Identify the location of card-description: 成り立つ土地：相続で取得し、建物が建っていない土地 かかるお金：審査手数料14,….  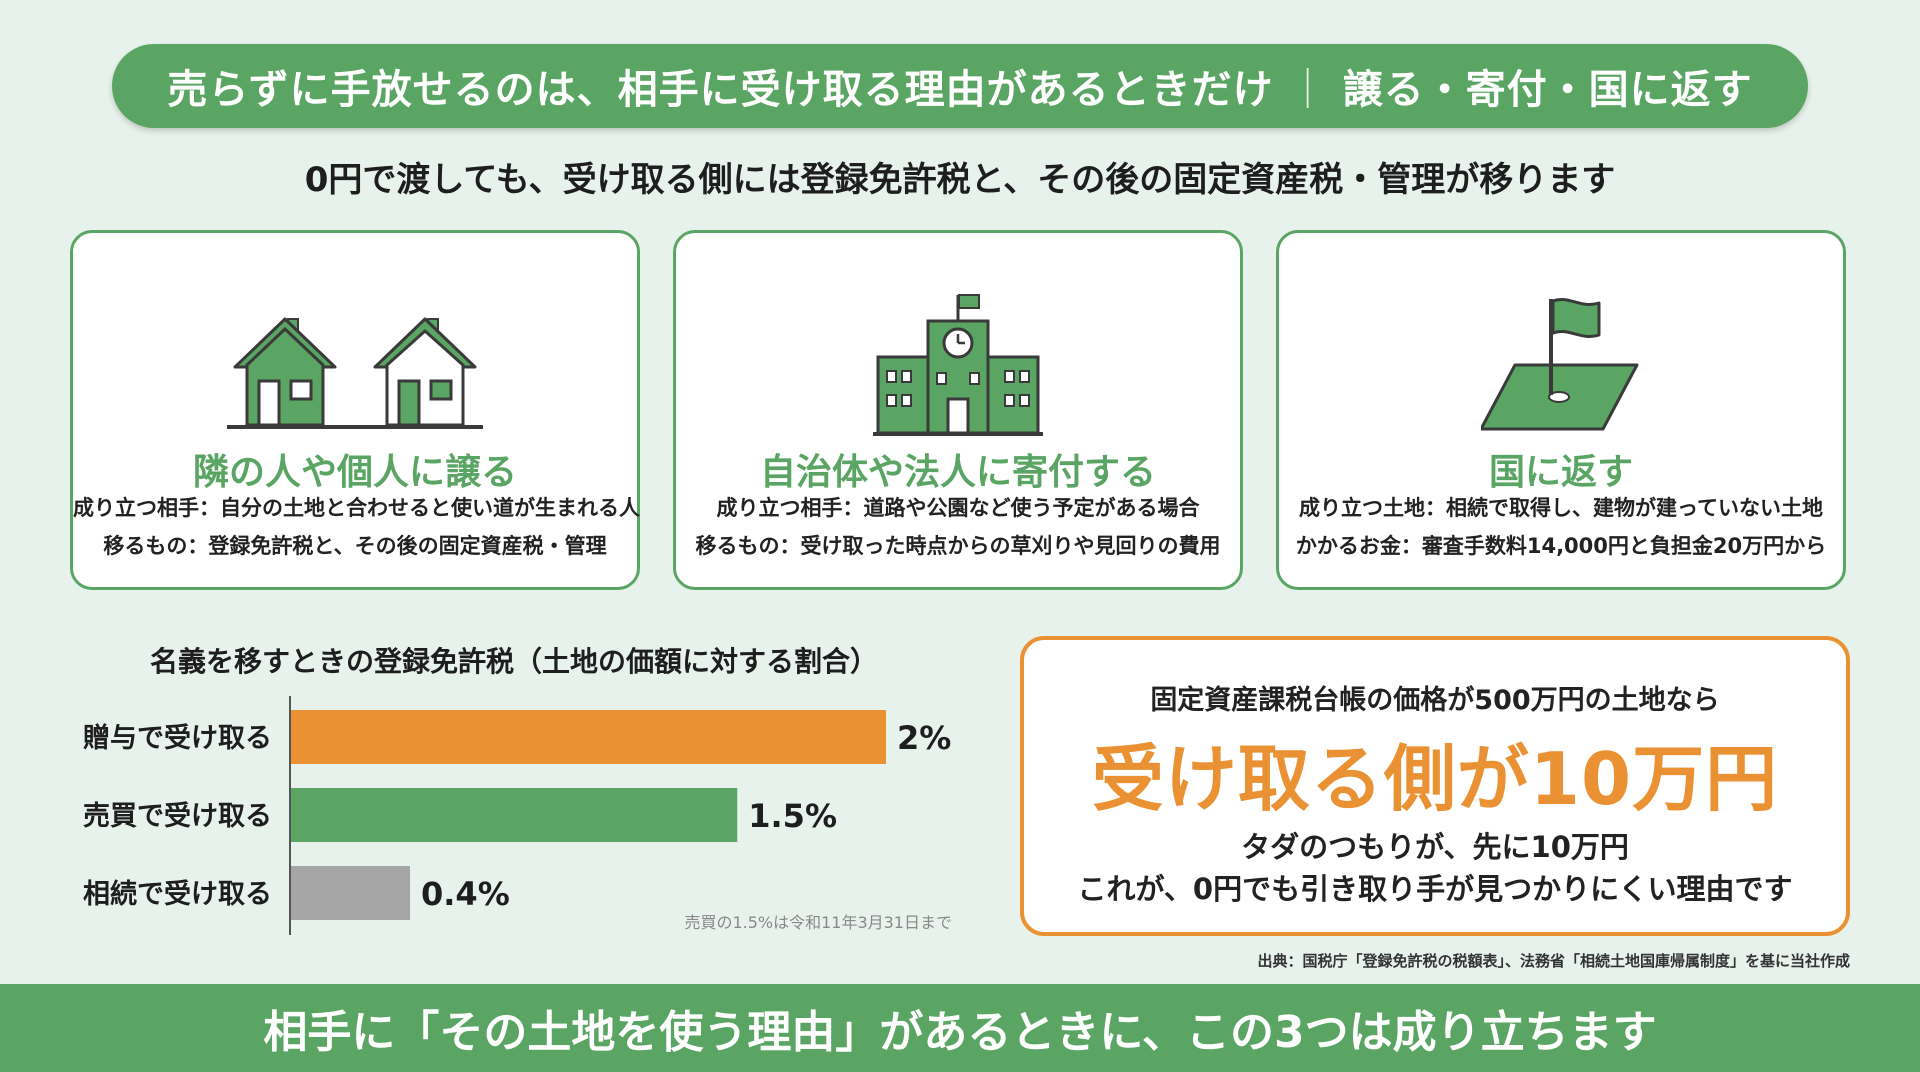
(1561, 527).